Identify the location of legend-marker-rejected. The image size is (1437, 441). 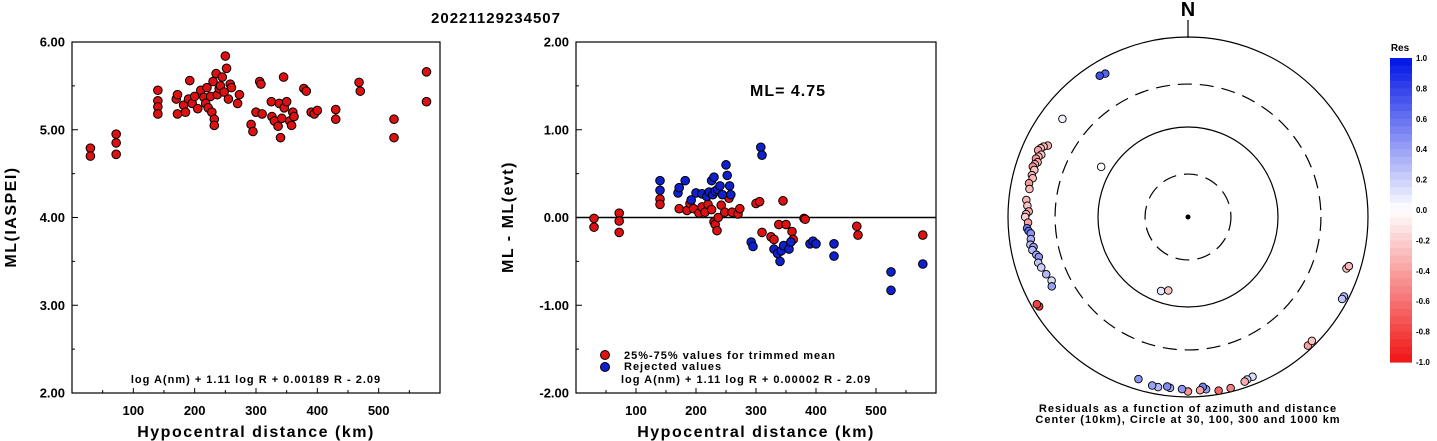
(605, 367).